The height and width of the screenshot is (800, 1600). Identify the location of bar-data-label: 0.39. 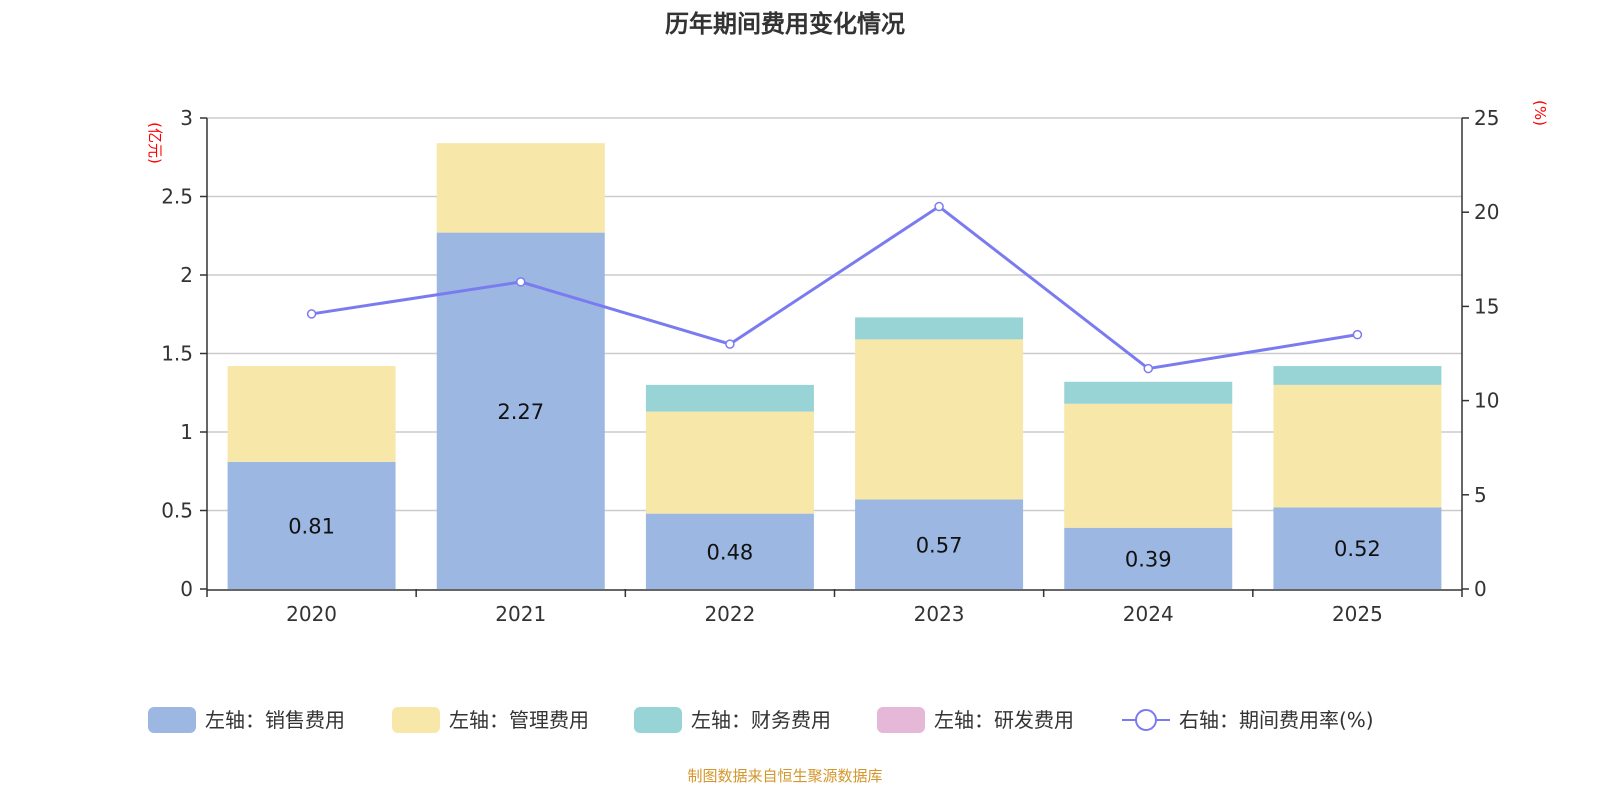
(1148, 559).